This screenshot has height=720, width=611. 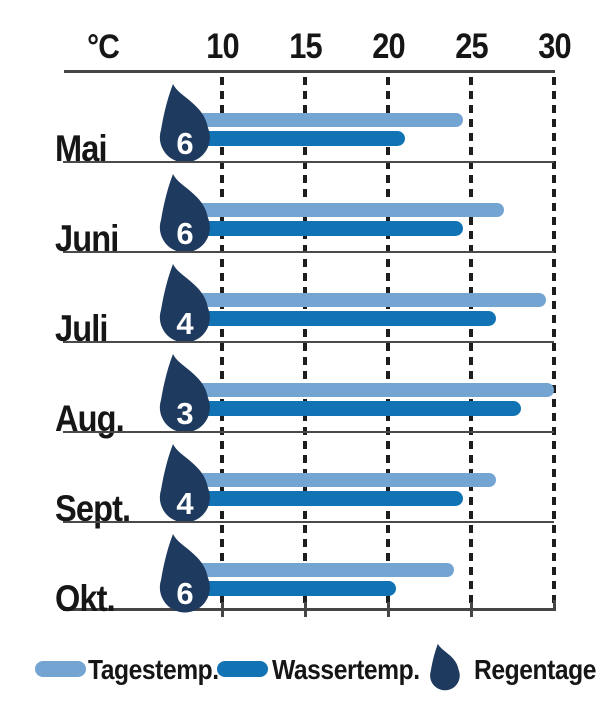 I want to click on rain-days-value: 3, so click(x=185, y=413).